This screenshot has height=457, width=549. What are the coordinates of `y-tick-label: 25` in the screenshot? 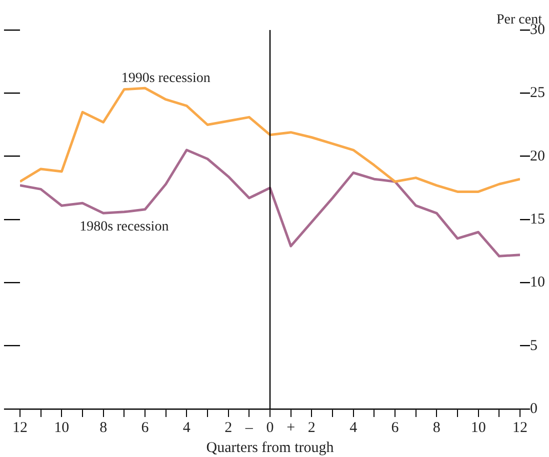 It's located at (537, 93).